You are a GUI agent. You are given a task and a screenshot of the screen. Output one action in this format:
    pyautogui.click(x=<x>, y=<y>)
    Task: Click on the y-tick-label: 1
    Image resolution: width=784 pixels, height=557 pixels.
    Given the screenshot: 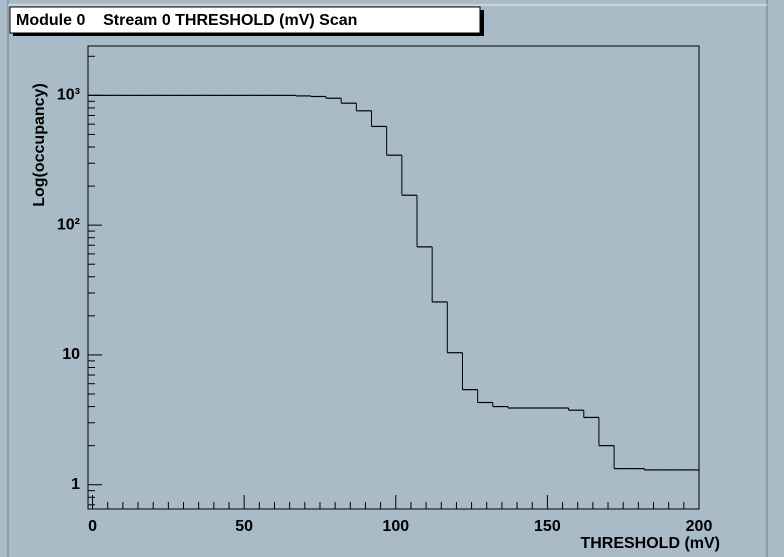 What is the action you would take?
    pyautogui.click(x=75, y=484)
    